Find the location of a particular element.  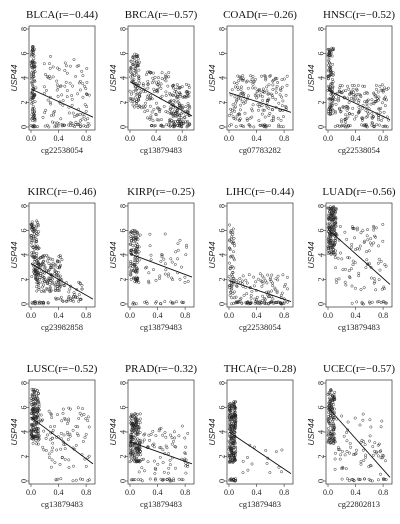

y-tick-label: 6 is located at coordinates (222, 54).